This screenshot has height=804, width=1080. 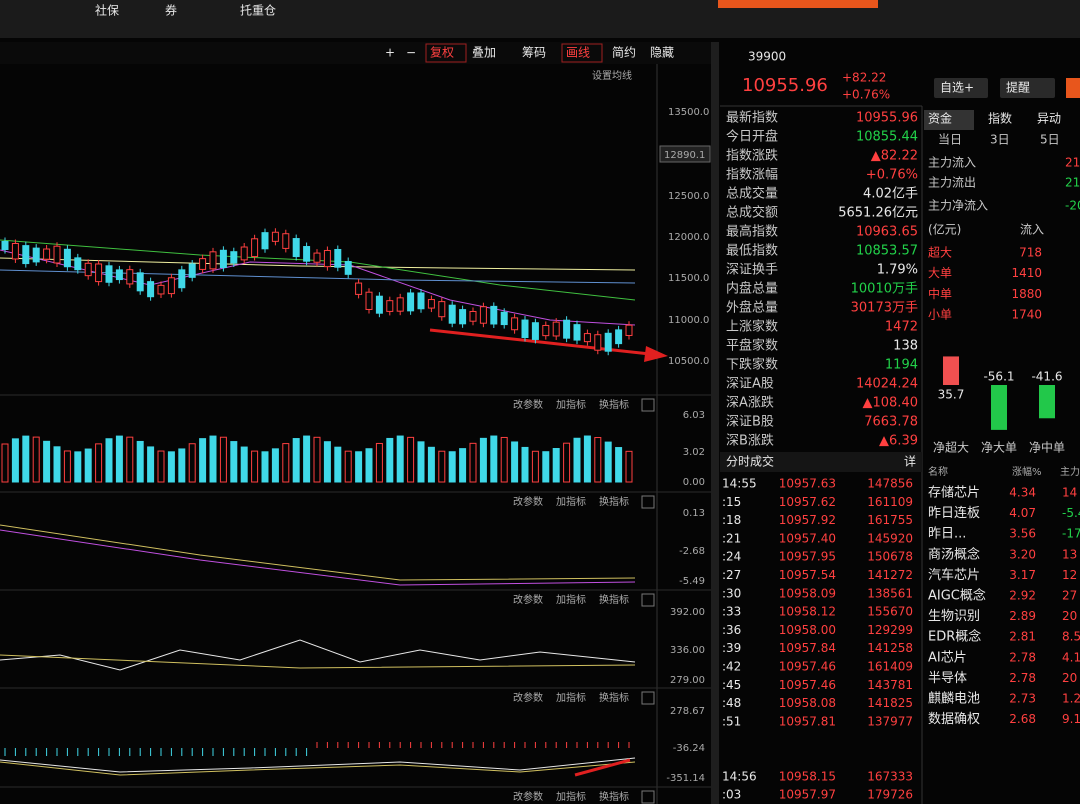 I want to click on sector-name: 存储芯片, so click(x=954, y=493).